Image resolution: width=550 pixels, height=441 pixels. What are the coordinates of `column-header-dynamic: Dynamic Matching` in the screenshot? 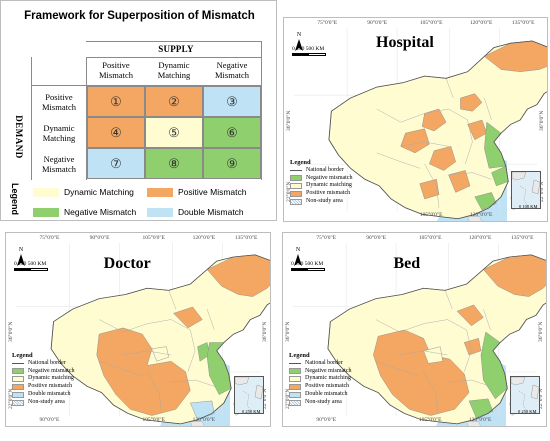 It's located at (174, 70).